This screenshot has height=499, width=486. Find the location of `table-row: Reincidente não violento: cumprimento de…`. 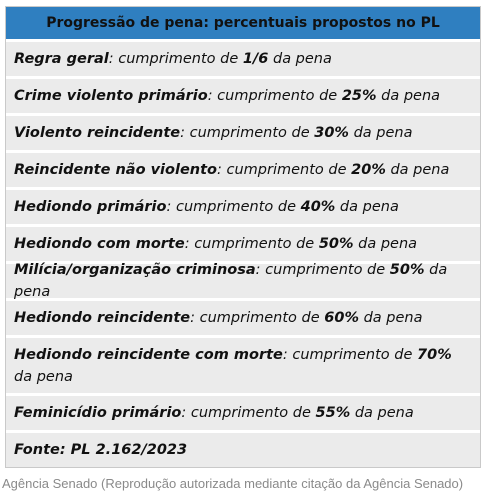

table-row: Reincidente não violento: cumprimento de… is located at coordinates (243, 168).